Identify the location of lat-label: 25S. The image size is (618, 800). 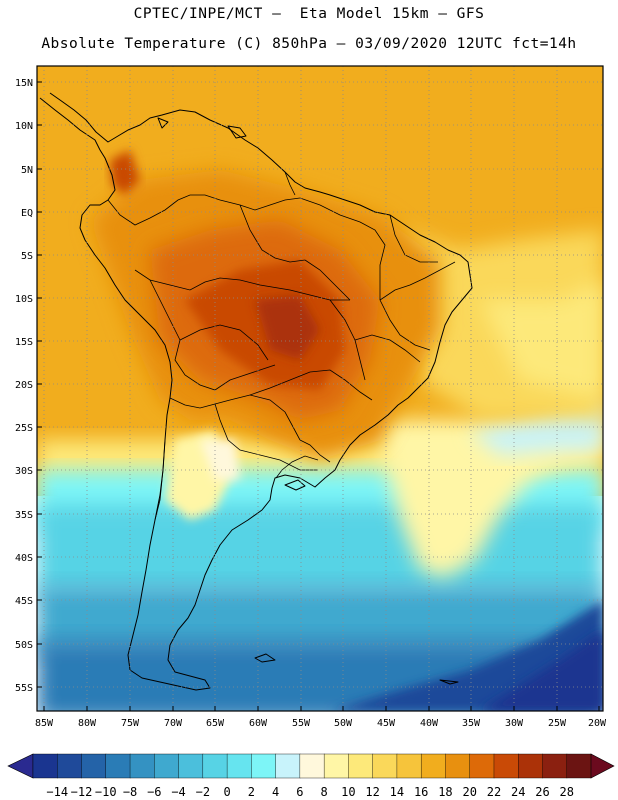
(24, 428).